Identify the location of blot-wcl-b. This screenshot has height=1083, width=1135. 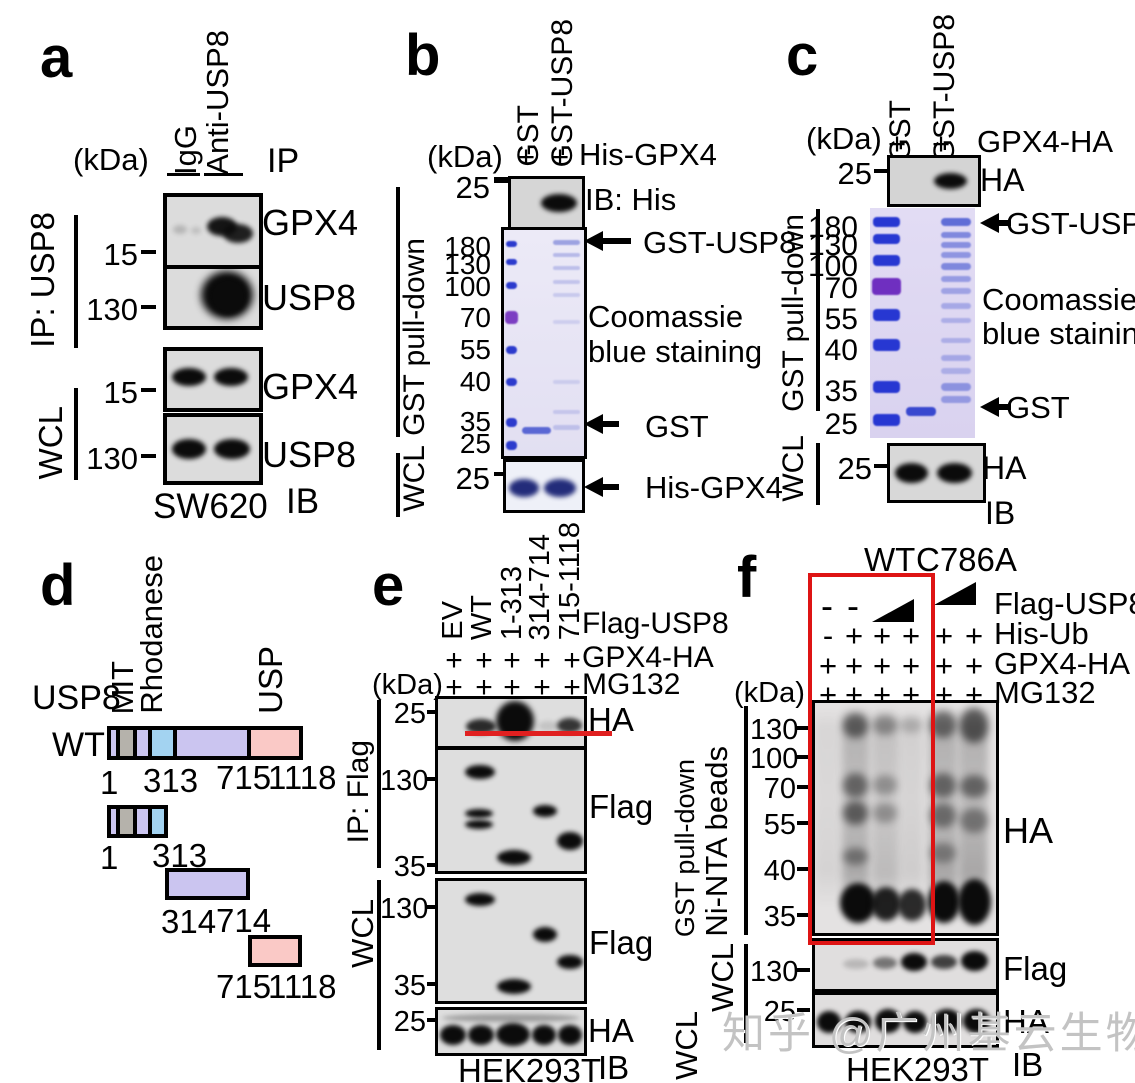
(544, 486).